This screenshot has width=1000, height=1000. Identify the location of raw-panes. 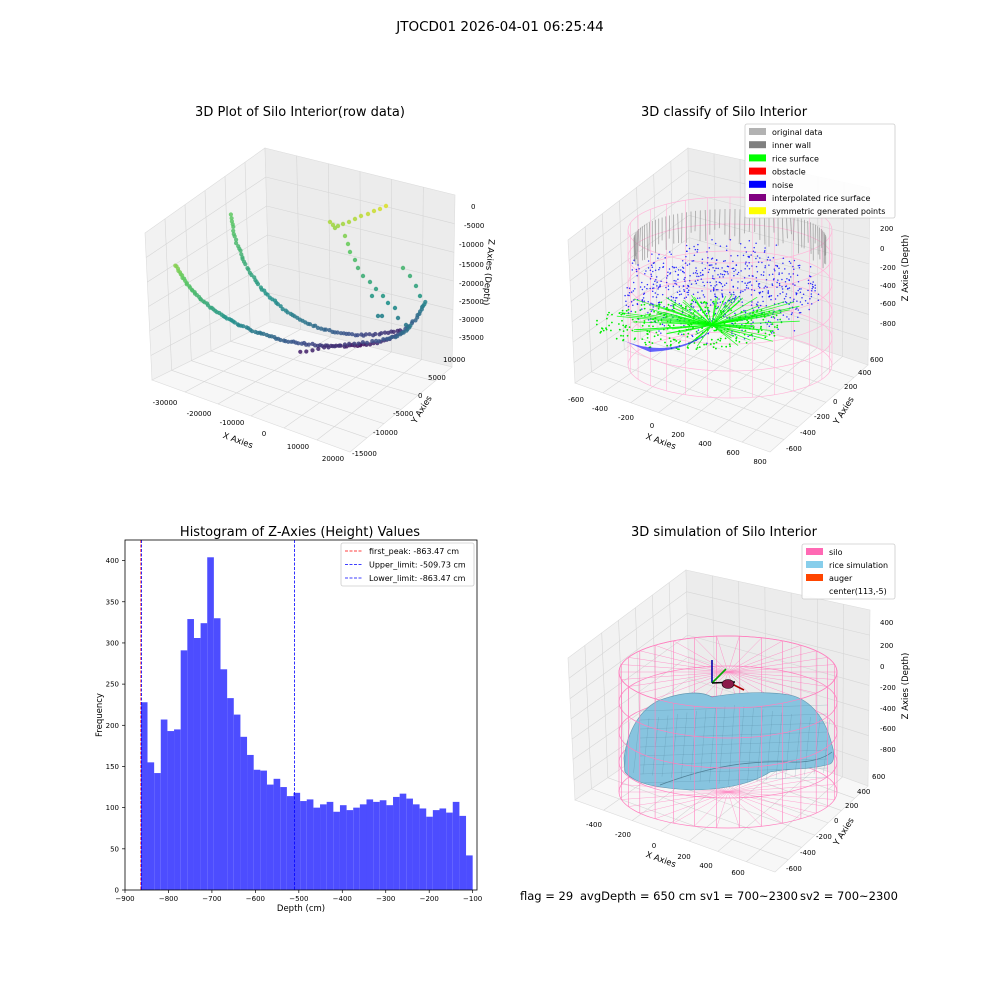
(300, 300).